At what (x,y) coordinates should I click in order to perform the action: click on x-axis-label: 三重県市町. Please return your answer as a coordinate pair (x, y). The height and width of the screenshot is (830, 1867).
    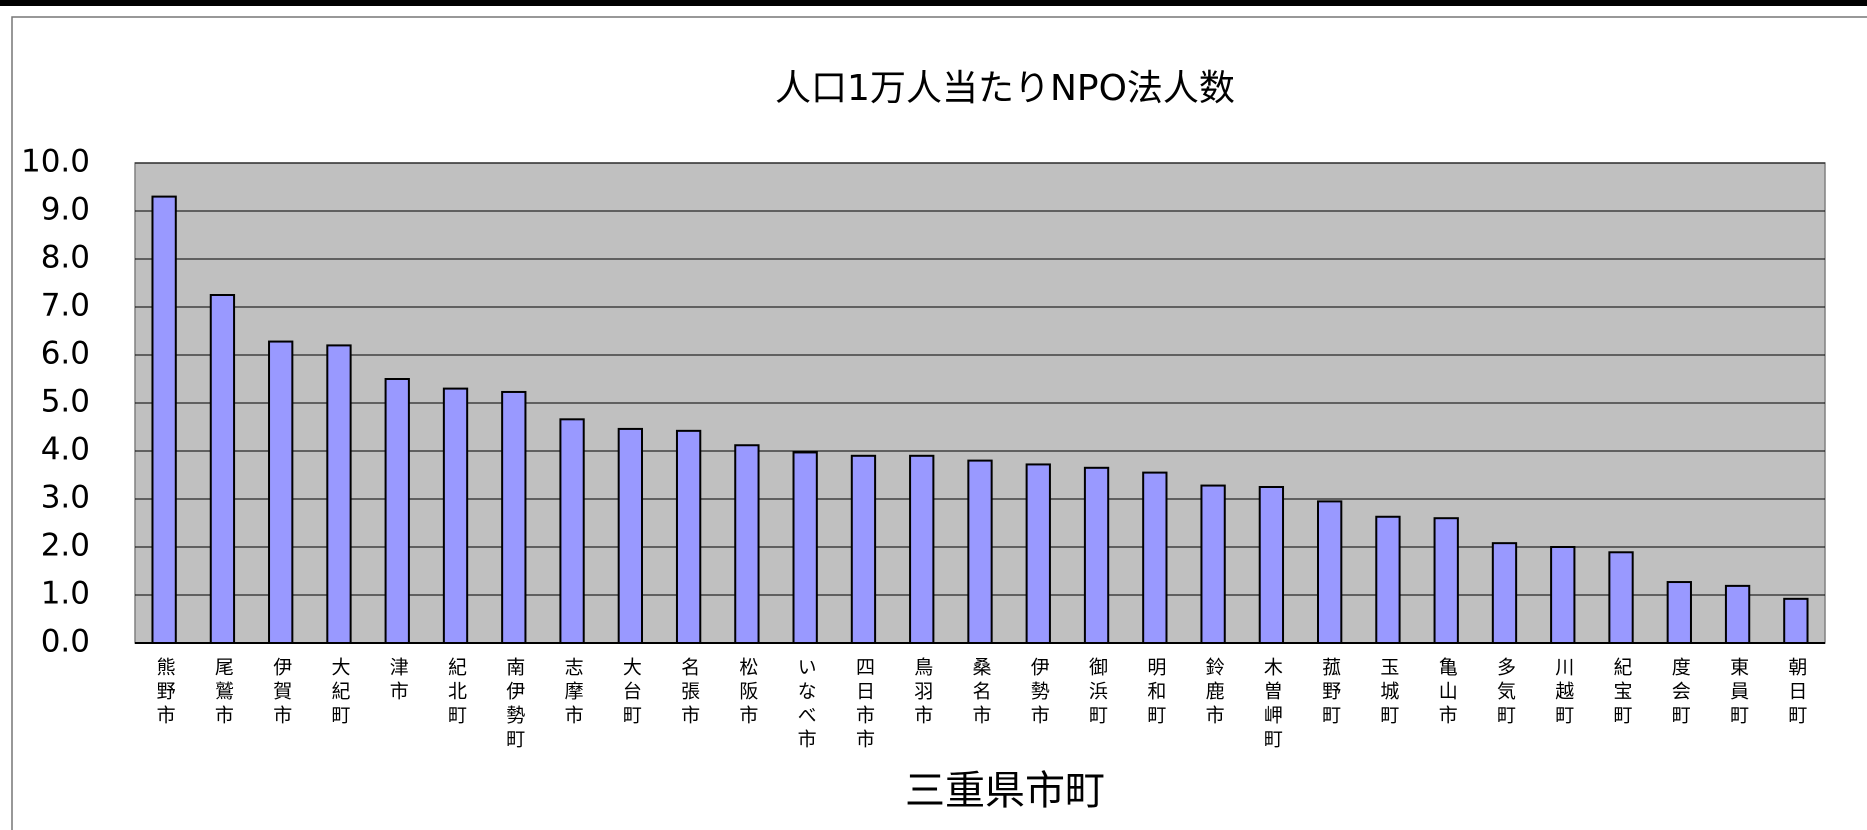
    Looking at the image, I should click on (1005, 791).